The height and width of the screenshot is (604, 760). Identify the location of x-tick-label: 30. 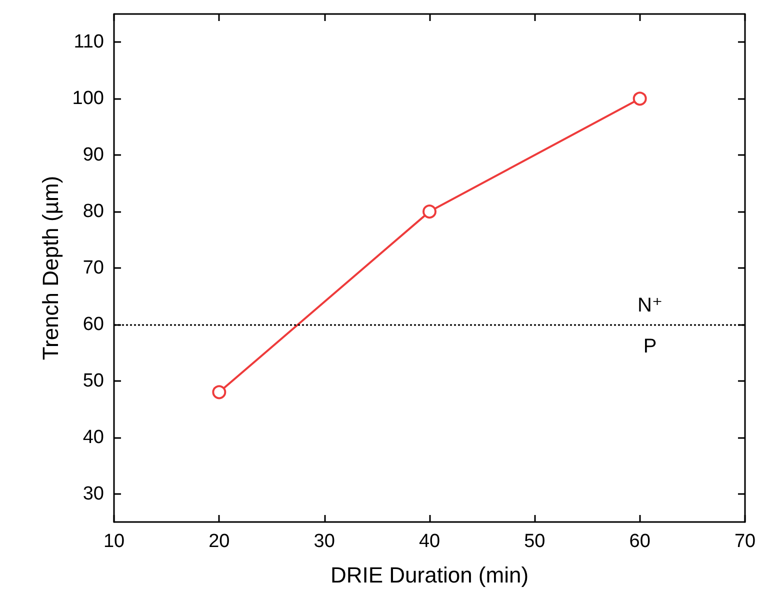
(324, 541).